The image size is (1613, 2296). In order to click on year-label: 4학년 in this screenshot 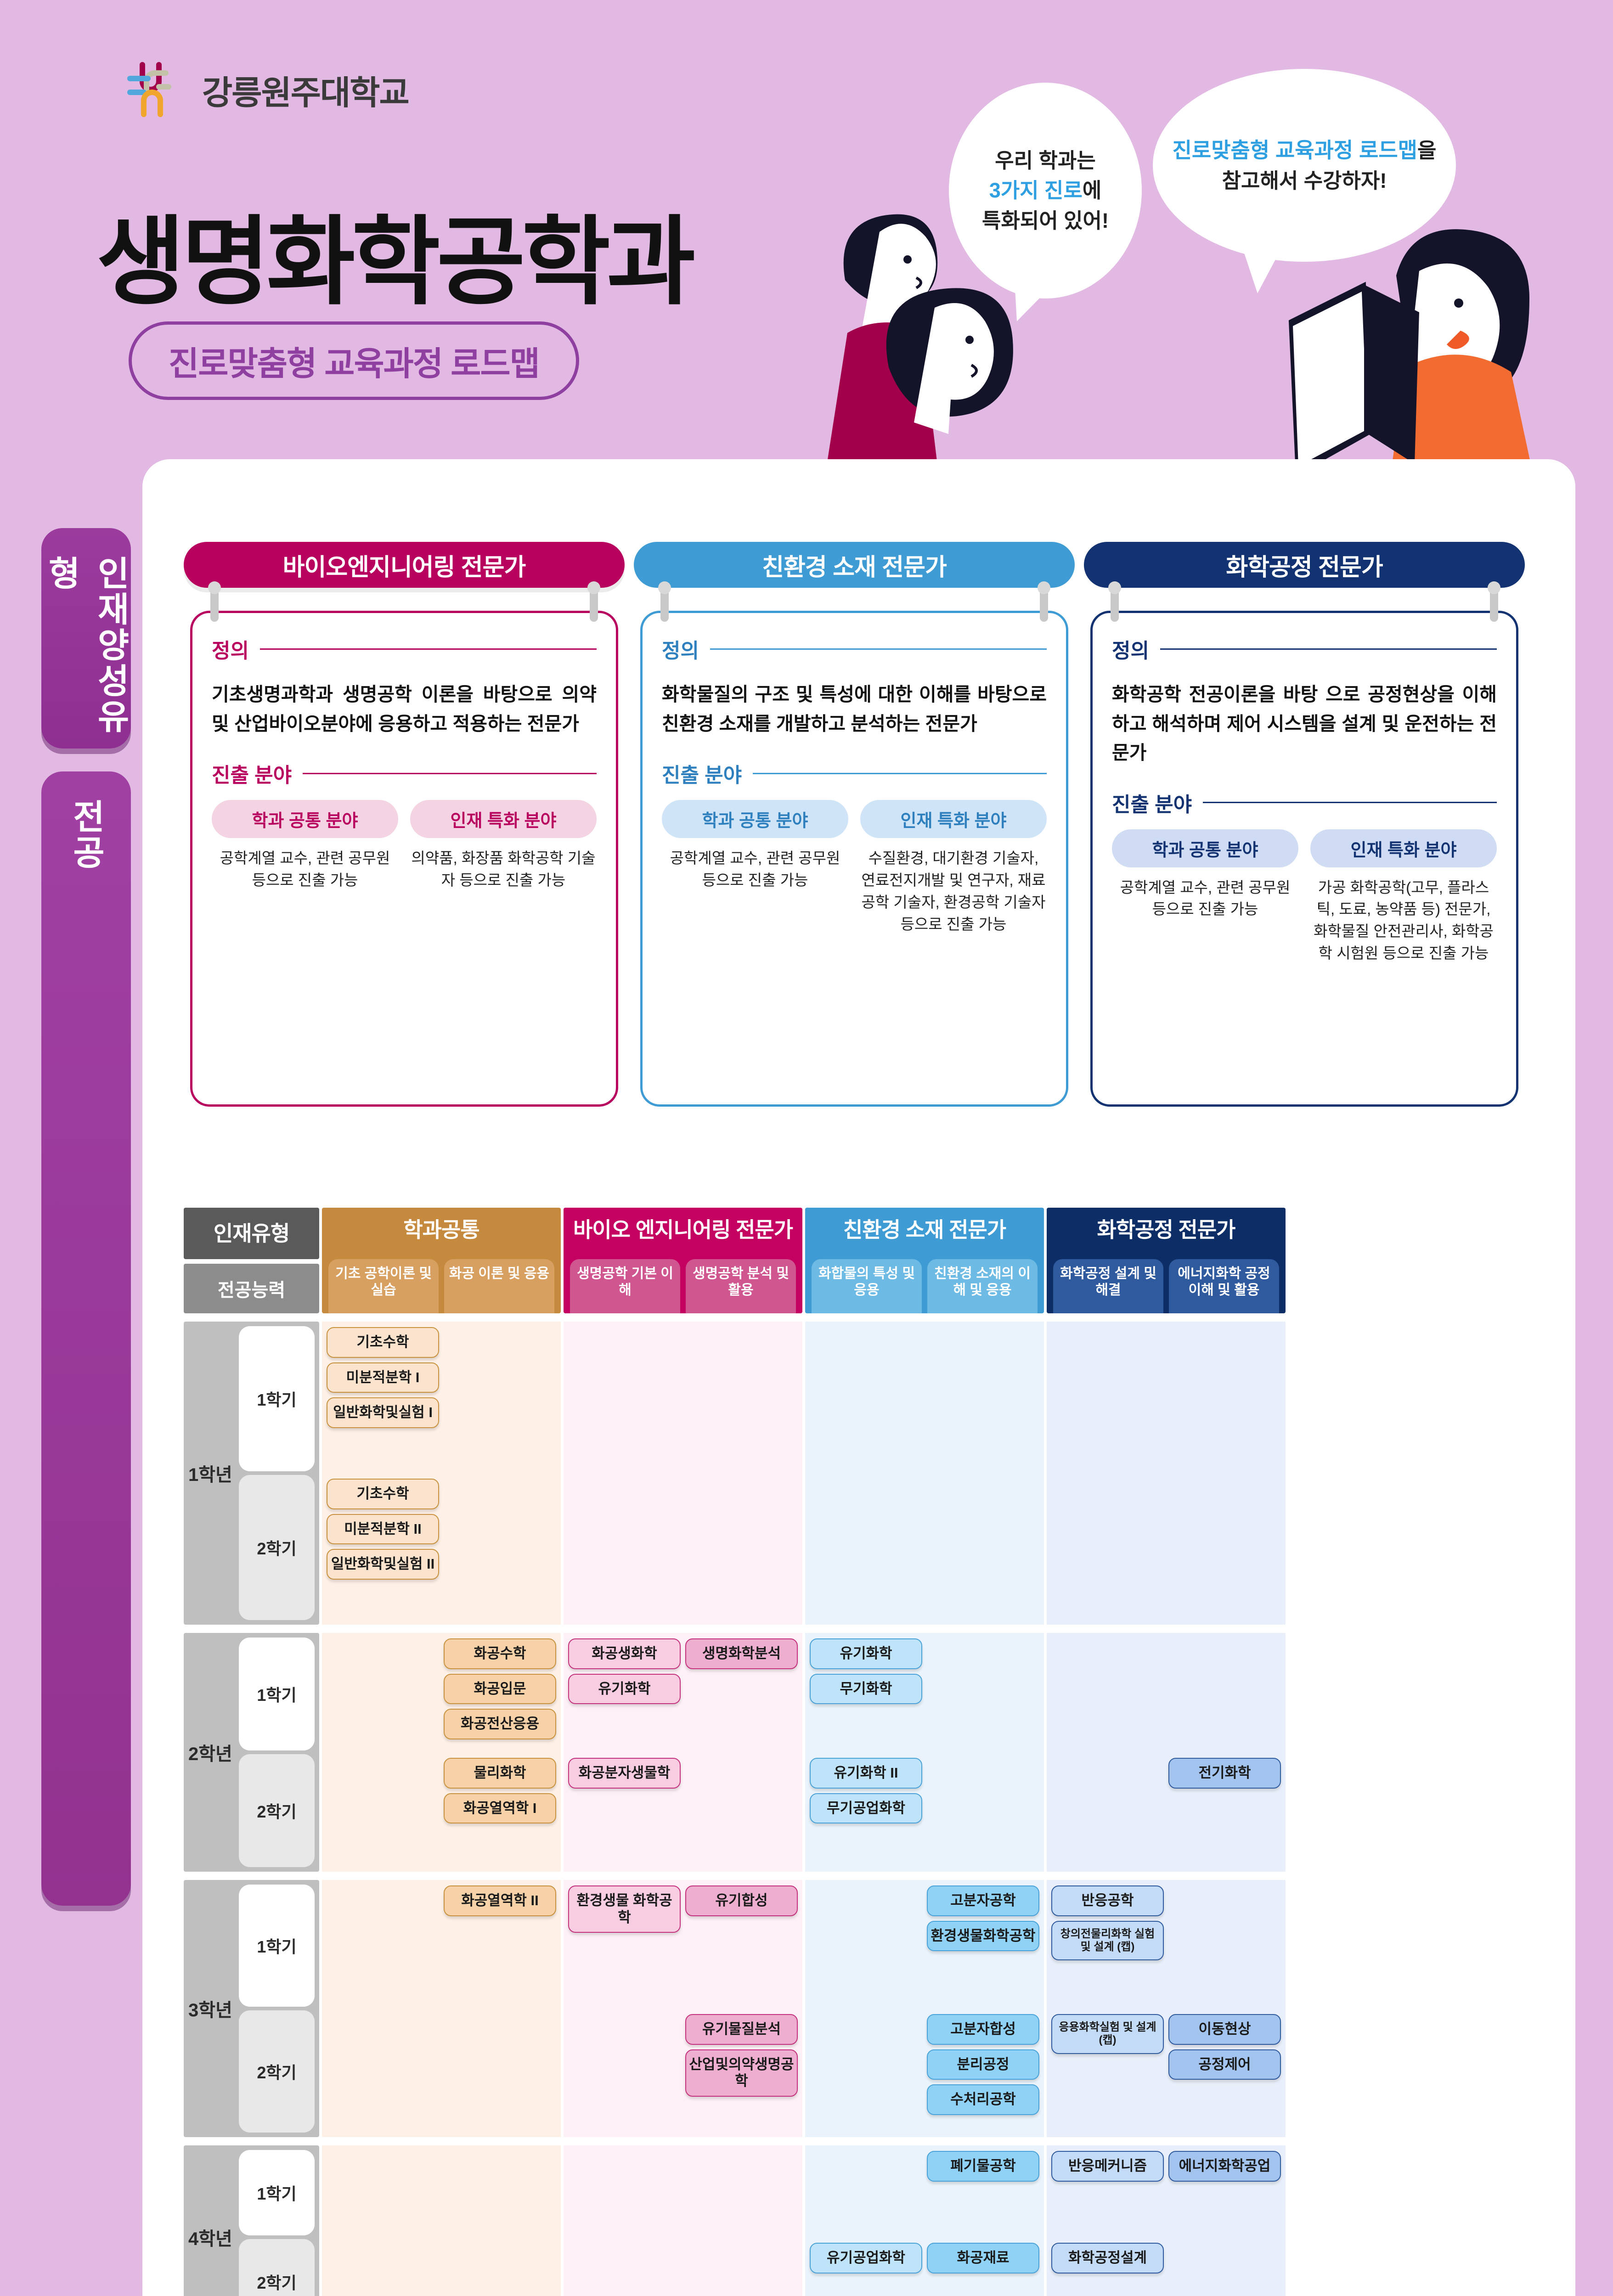, I will do `click(210, 2239)`.